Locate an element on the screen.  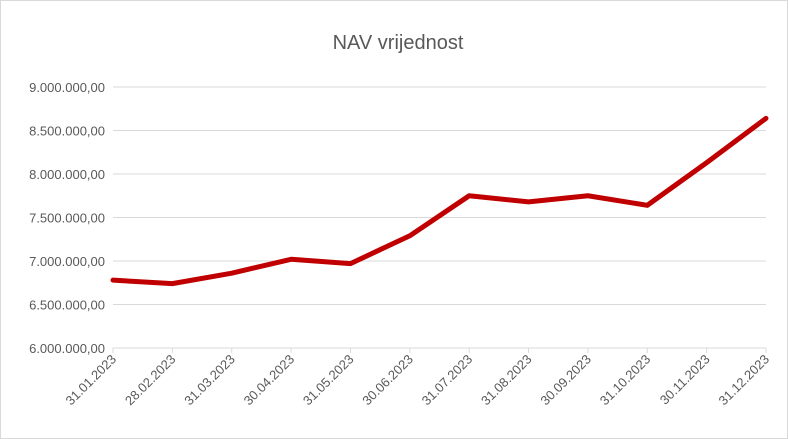
y-tick-label: 7.500.000,00 is located at coordinates (67, 218).